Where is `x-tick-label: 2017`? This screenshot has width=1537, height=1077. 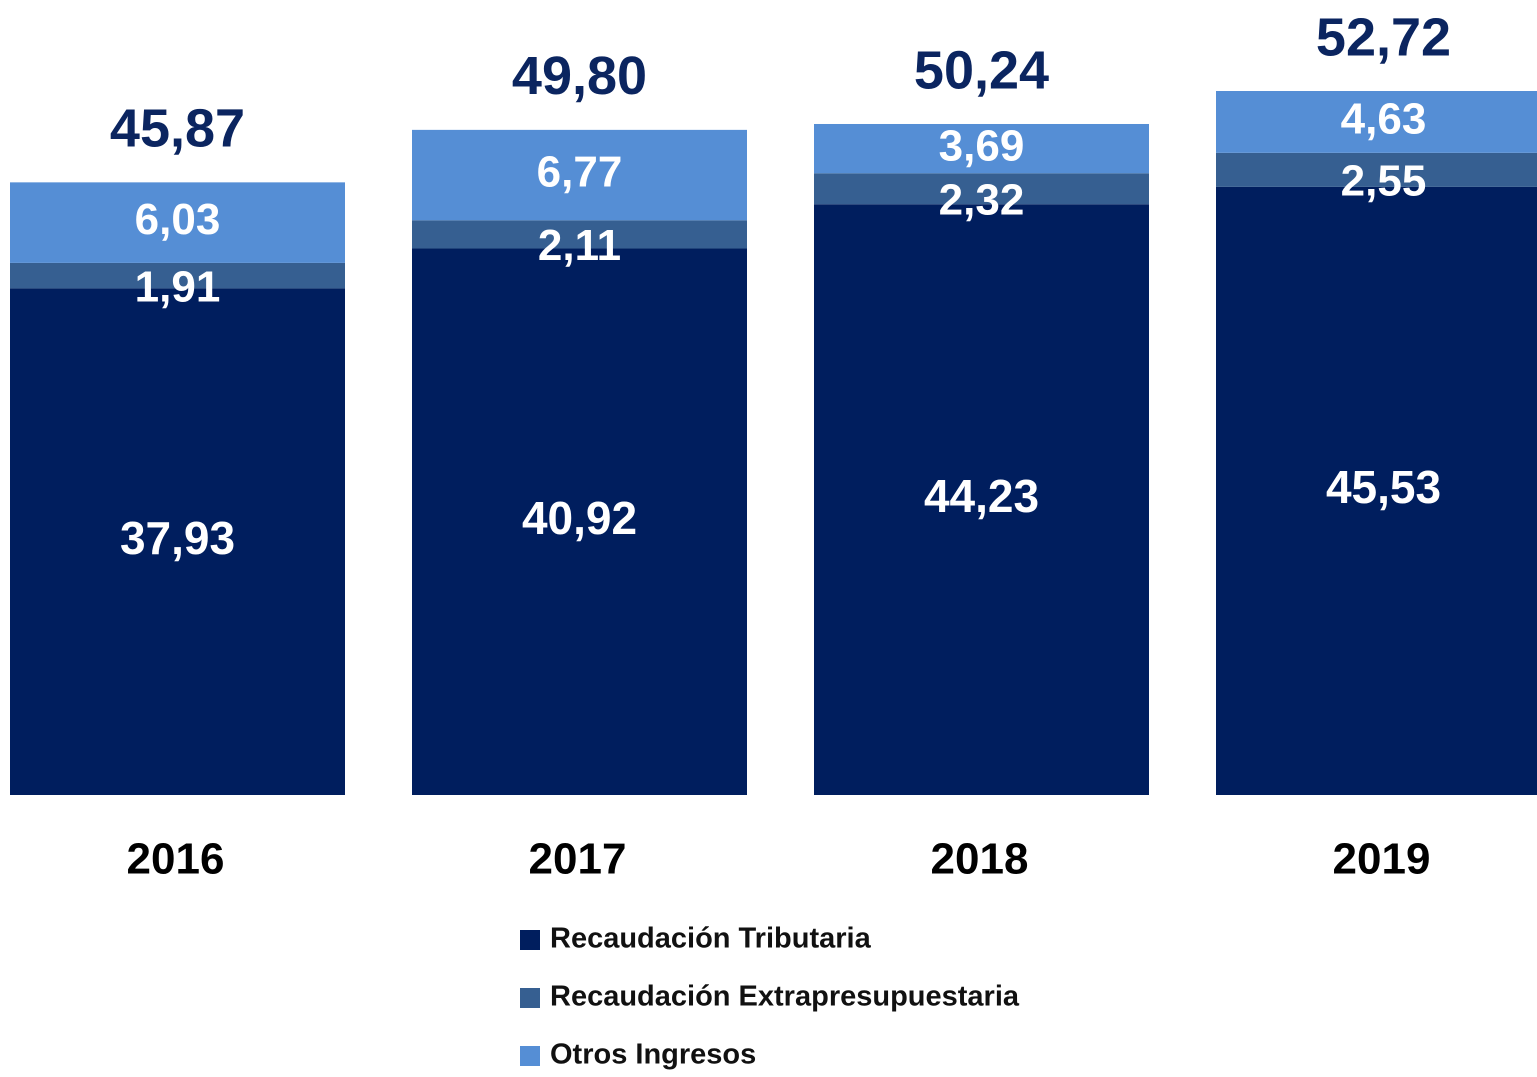
x-tick-label: 2017 is located at coordinates (578, 859).